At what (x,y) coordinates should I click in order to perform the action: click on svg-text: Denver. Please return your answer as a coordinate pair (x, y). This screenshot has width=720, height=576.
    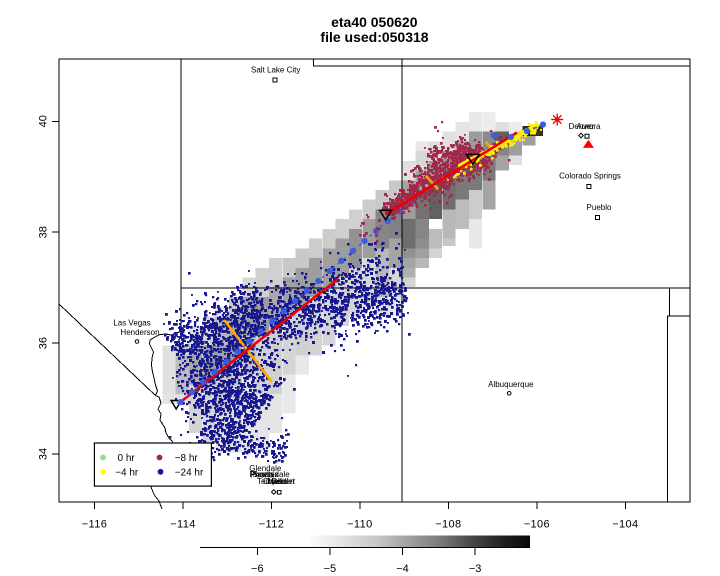
    Looking at the image, I should click on (582, 126).